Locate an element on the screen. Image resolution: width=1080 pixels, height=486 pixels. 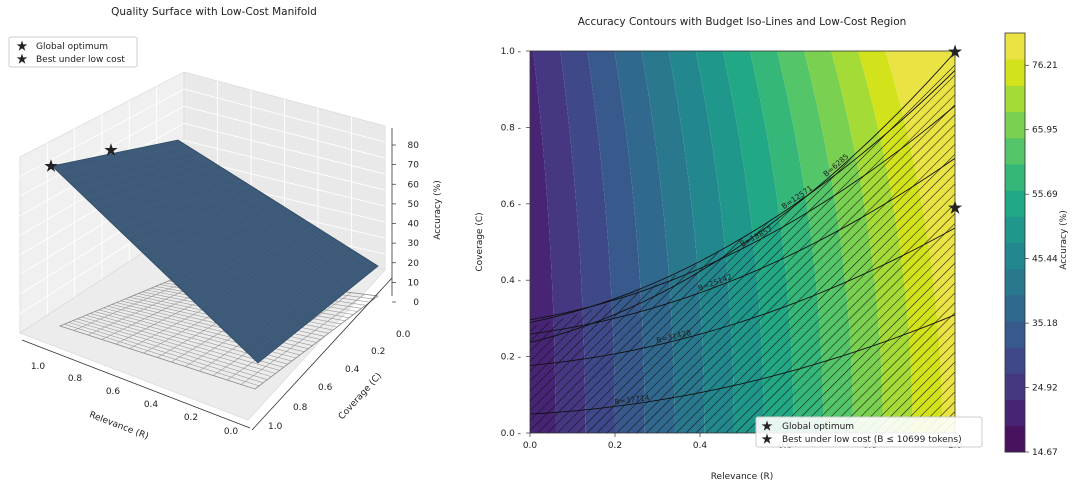
coverage-tick: 1.0 - is located at coordinates (511, 52).